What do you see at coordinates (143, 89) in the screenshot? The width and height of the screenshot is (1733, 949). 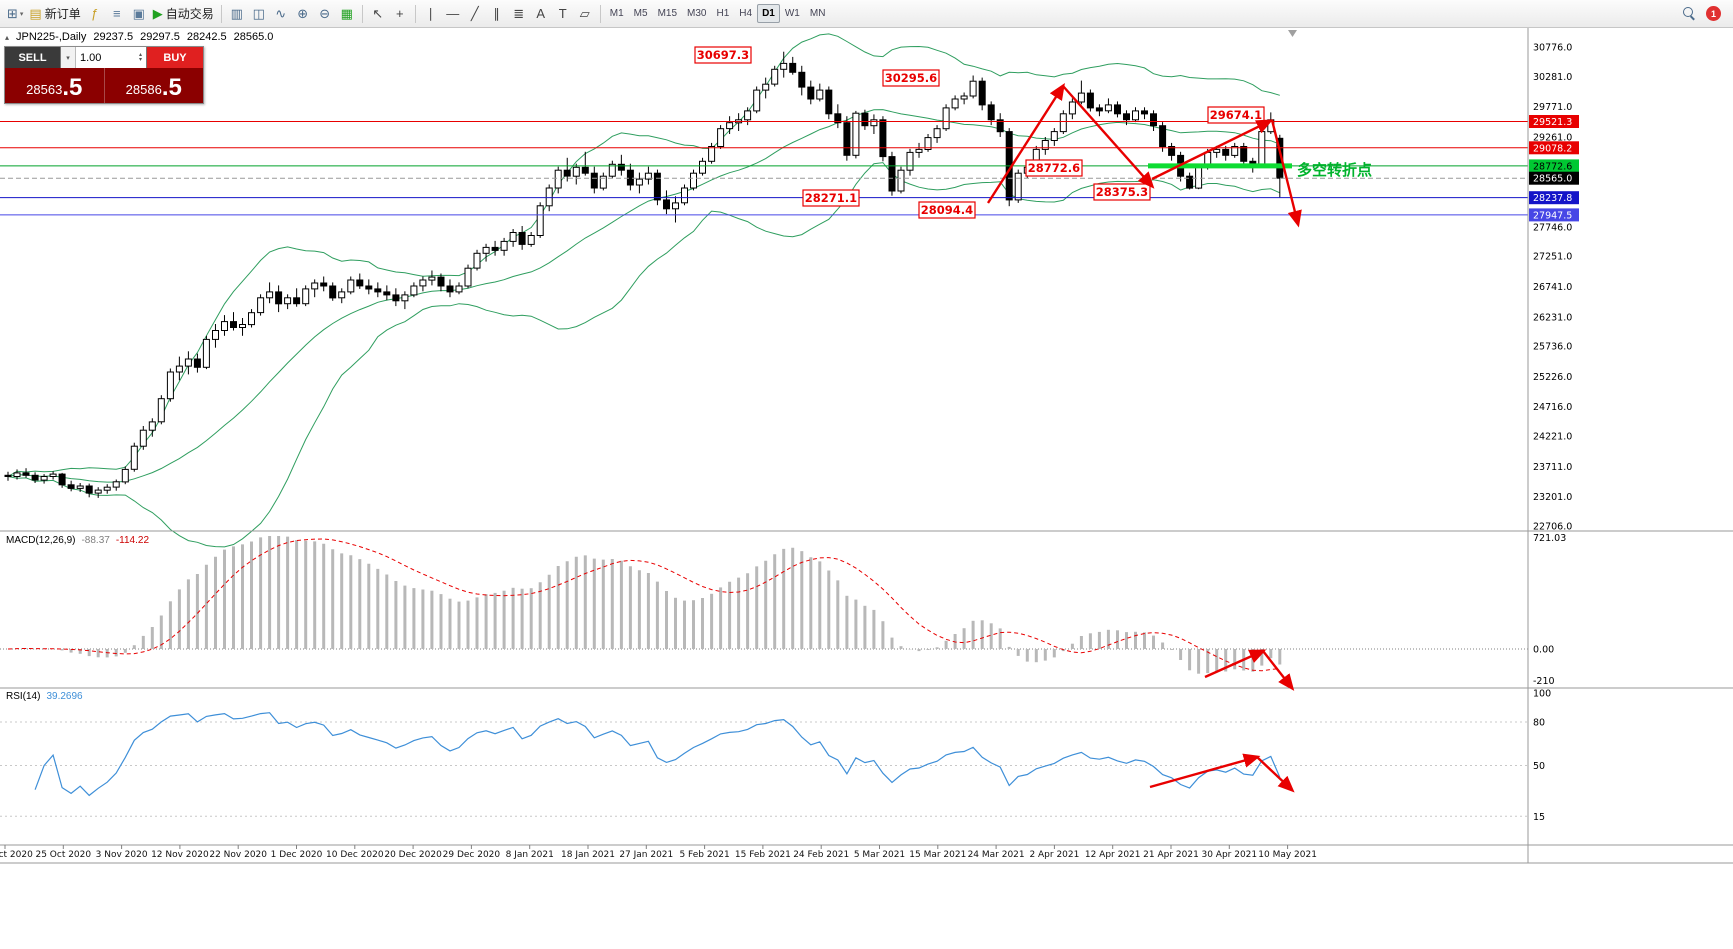 I see `buy-price-main: 28586` at bounding box center [143, 89].